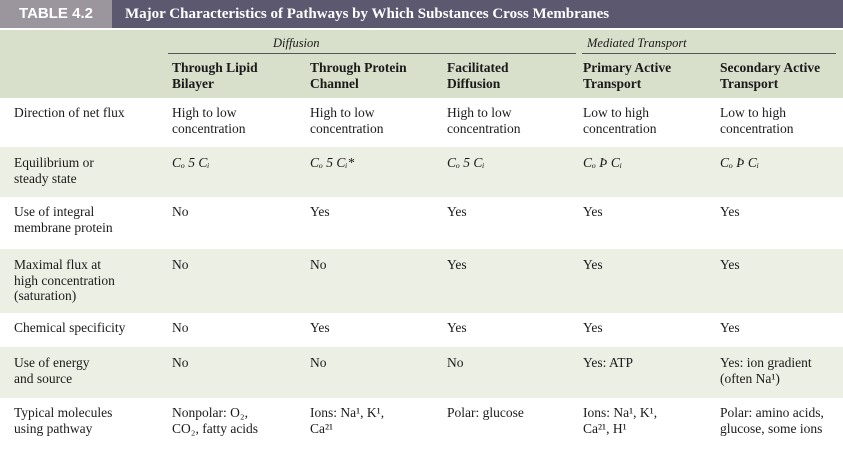 This screenshot has width=843, height=449. Describe the element at coordinates (627, 67) in the screenshot. I see `column-header-line: Primary Active` at that location.